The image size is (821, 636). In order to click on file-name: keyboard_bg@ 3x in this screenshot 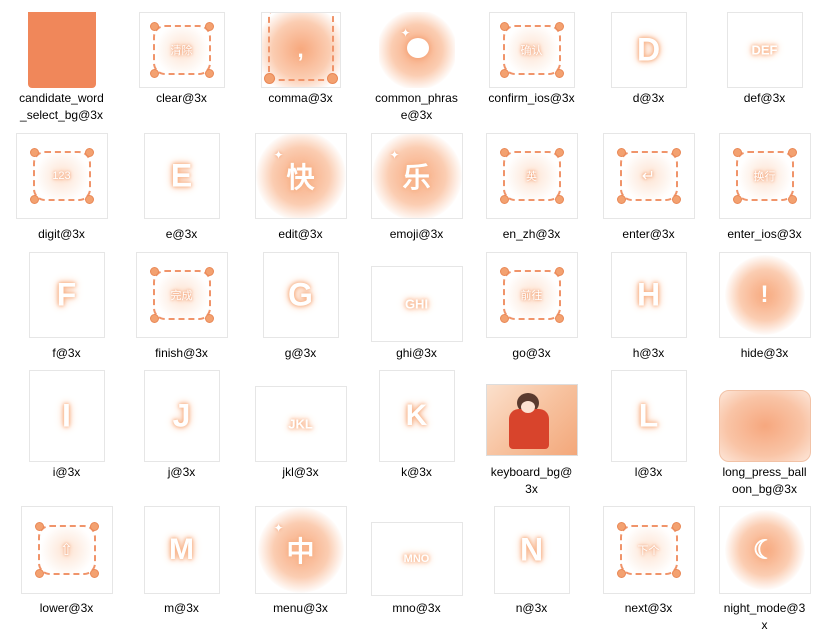, I will do `click(531, 480)`.